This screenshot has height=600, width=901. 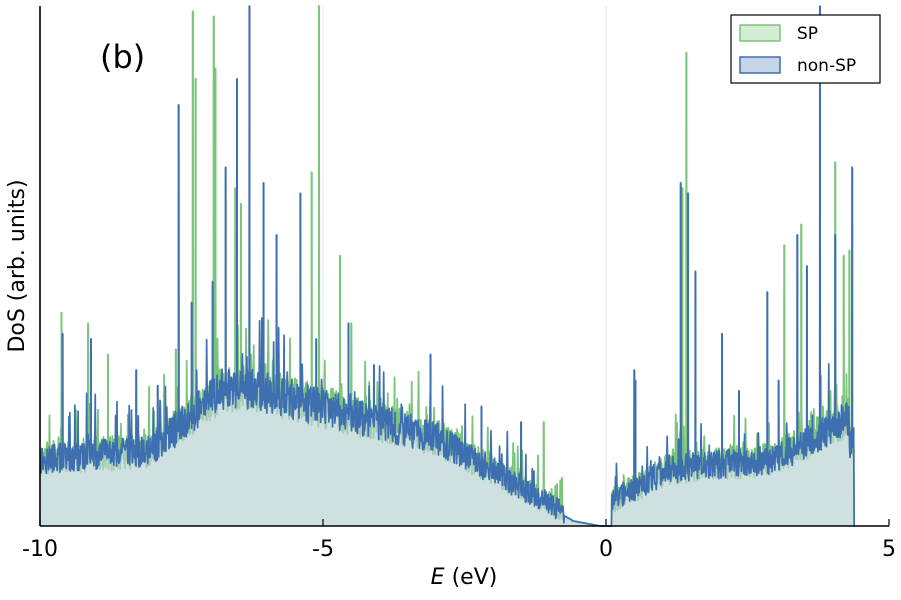 I want to click on x-tick-label: 0, so click(x=606, y=549).